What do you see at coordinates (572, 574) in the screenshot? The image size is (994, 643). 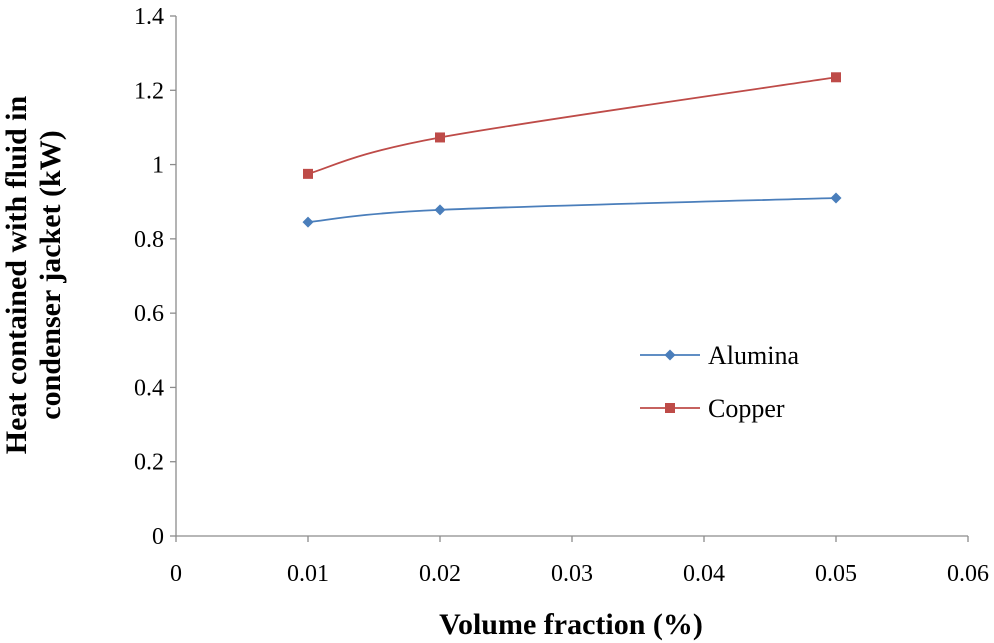 I see `x-tick-label: 0.03` at bounding box center [572, 574].